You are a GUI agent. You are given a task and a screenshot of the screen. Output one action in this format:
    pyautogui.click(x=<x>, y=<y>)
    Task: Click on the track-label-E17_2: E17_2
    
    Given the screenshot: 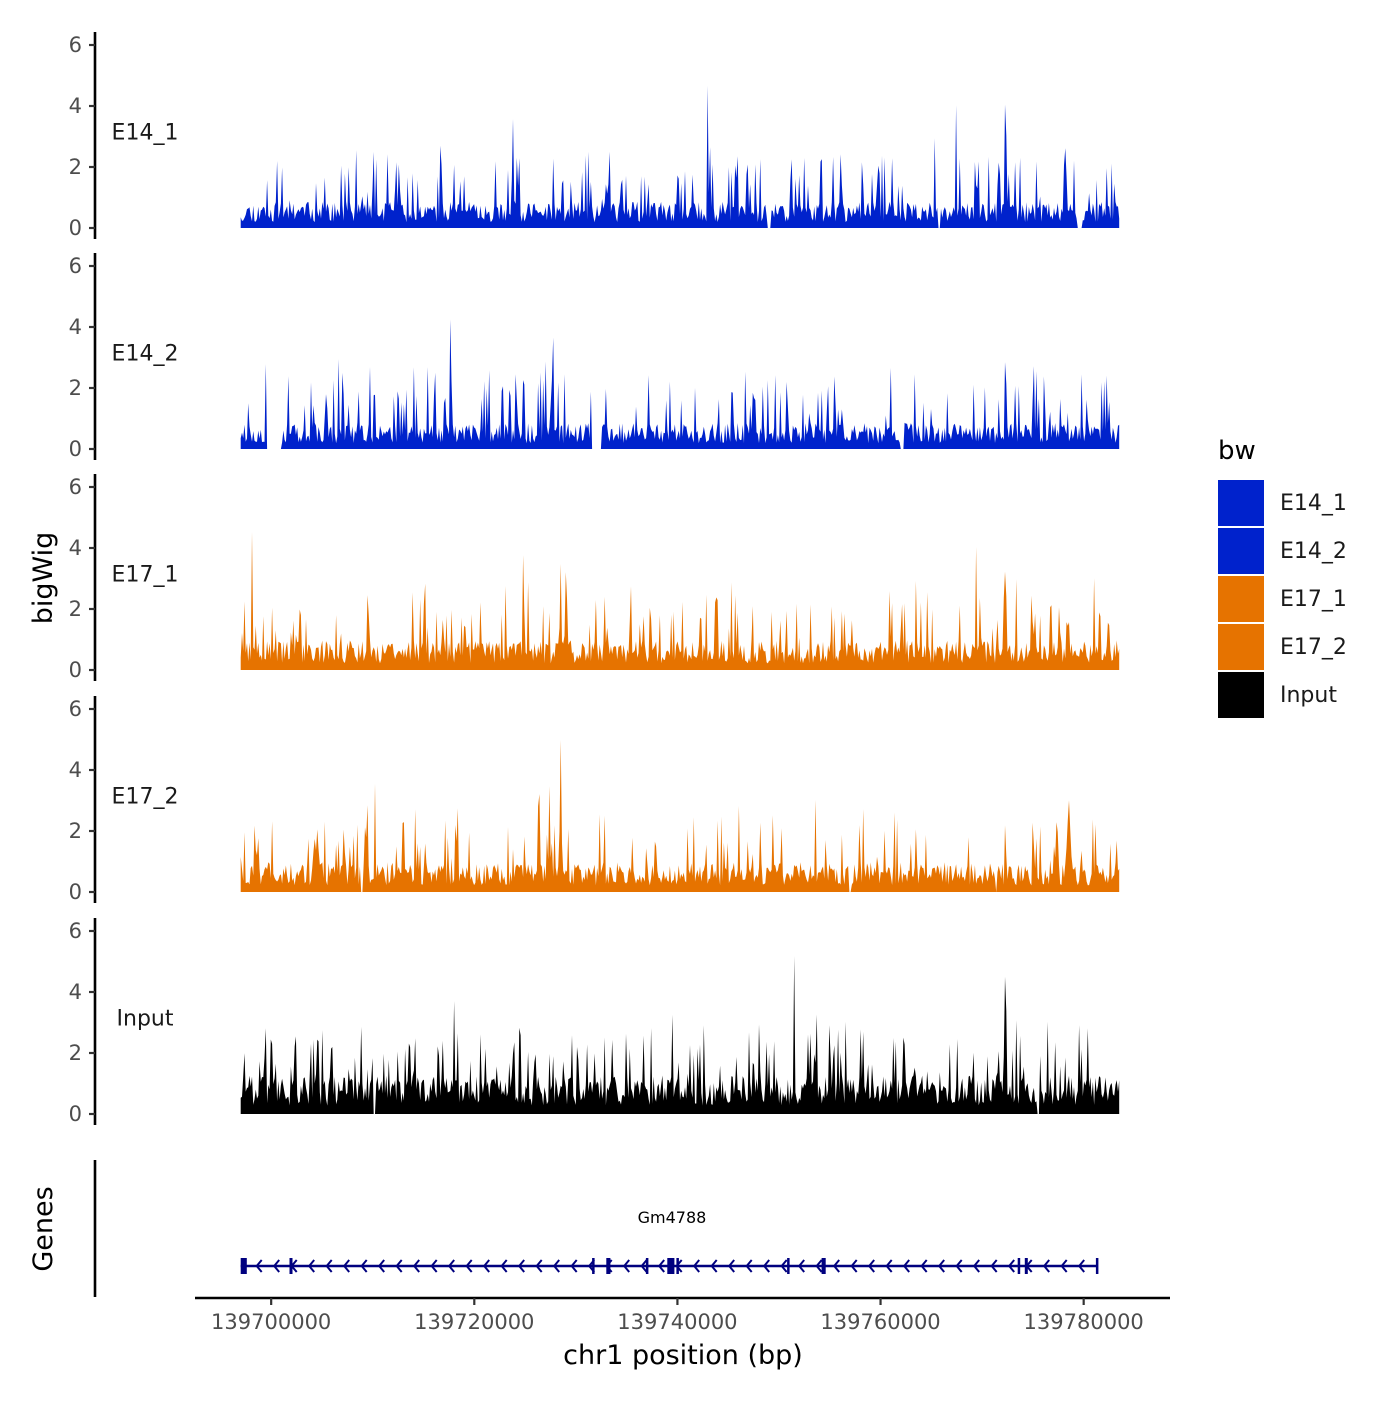 What is the action you would take?
    pyautogui.click(x=145, y=796)
    